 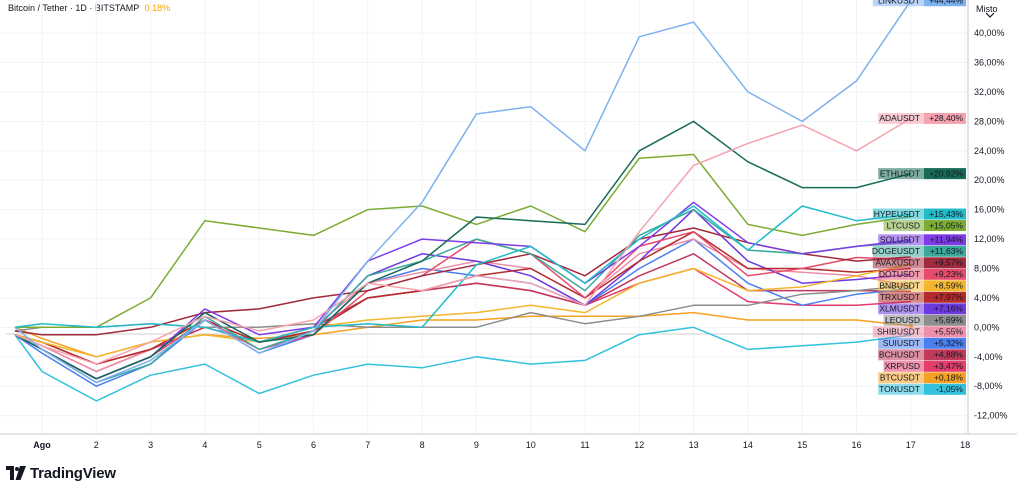 What do you see at coordinates (896, 251) in the screenshot?
I see `series-name-label: DOGEUSDT` at bounding box center [896, 251].